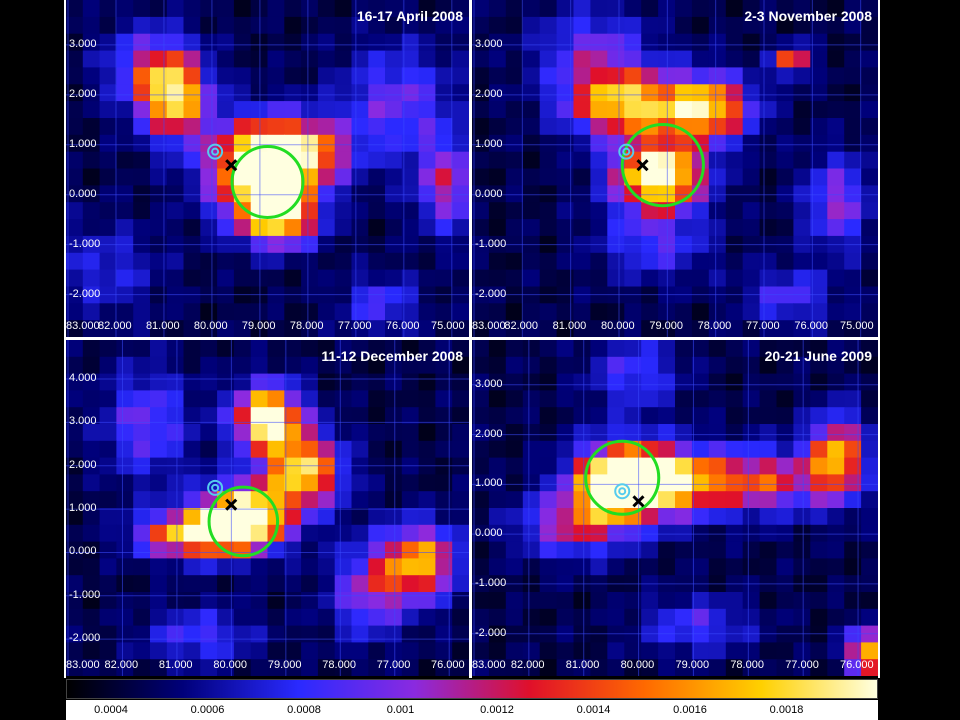 Image resolution: width=960 pixels, height=720 pixels. What do you see at coordinates (593, 710) in the screenshot?
I see `colorbar-tick-label: 0.0014` at bounding box center [593, 710].